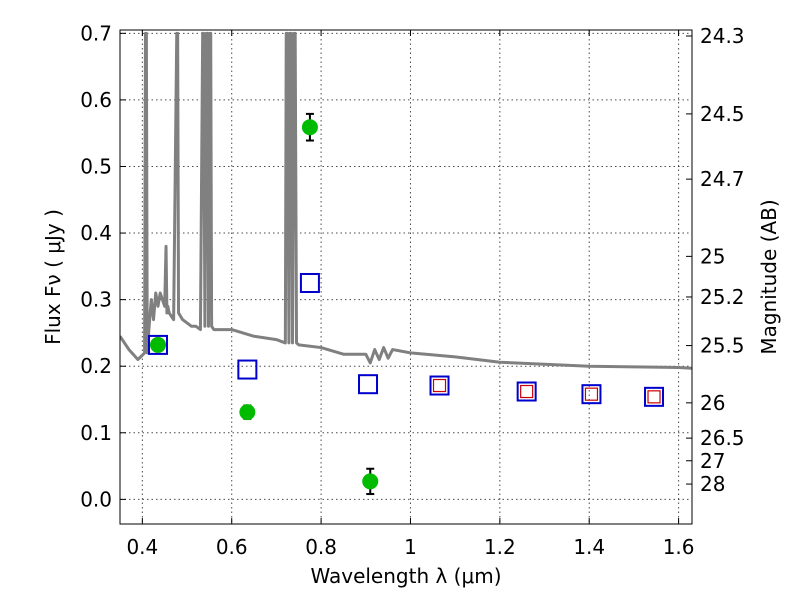 Image resolution: width=800 pixels, height=600 pixels. I want to click on x-tick-label: 0.8, so click(321, 547).